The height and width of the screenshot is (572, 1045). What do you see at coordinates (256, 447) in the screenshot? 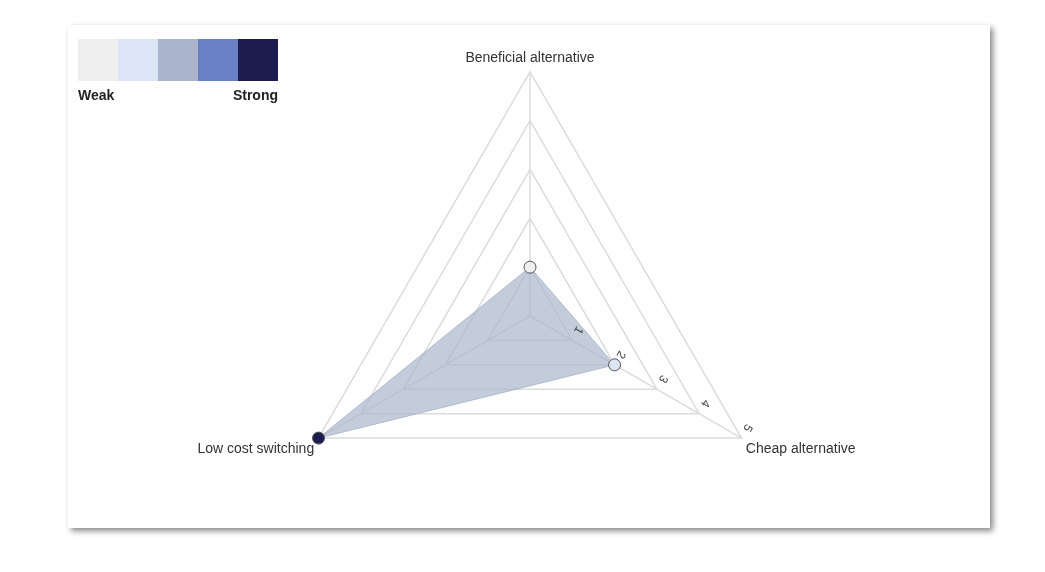
I see `spoke-label: Low cost switching` at bounding box center [256, 447].